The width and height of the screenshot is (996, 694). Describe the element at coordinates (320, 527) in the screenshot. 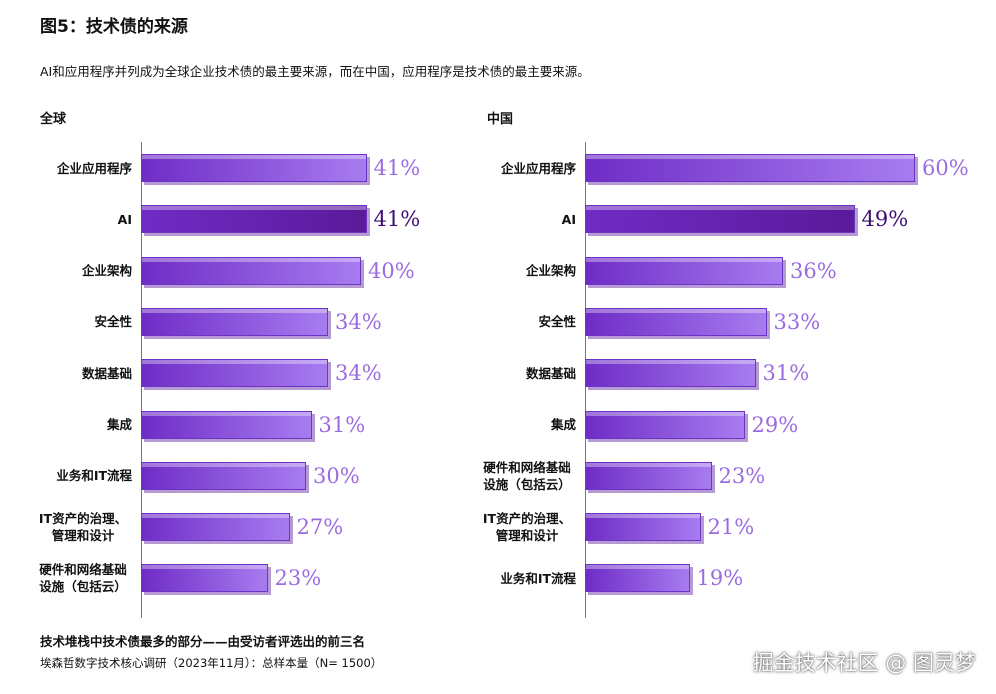

I see `value-label: 27%` at that location.